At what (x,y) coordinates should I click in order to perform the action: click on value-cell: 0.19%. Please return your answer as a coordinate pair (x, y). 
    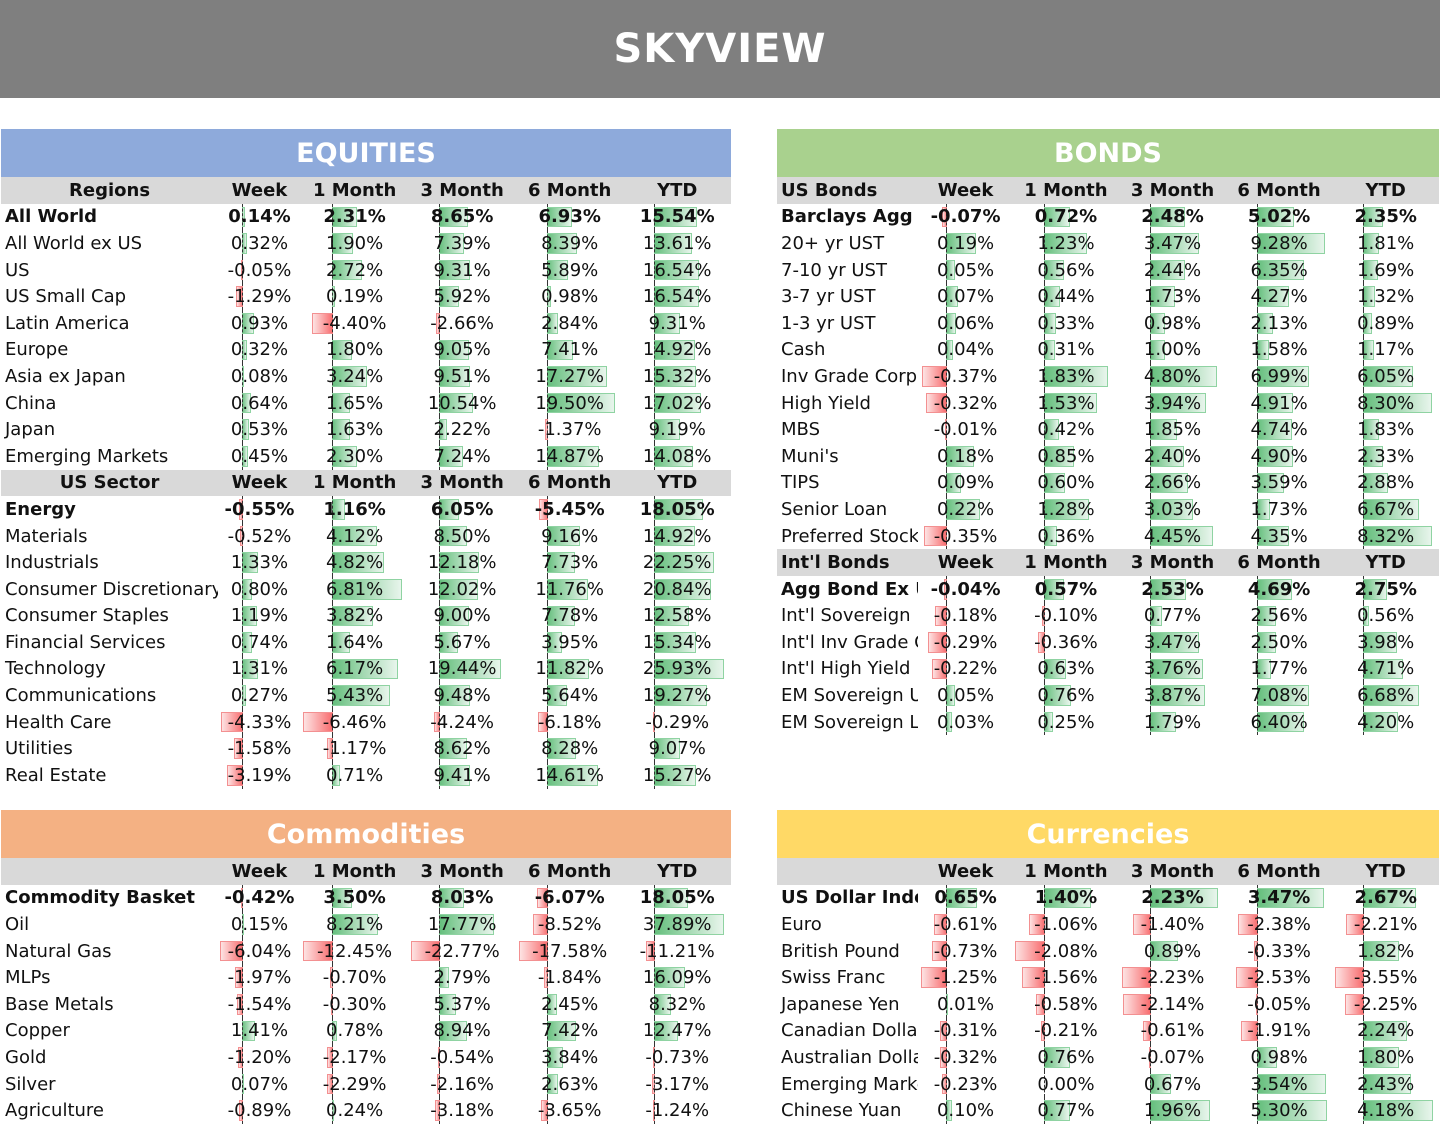
    Looking at the image, I should click on (965, 243).